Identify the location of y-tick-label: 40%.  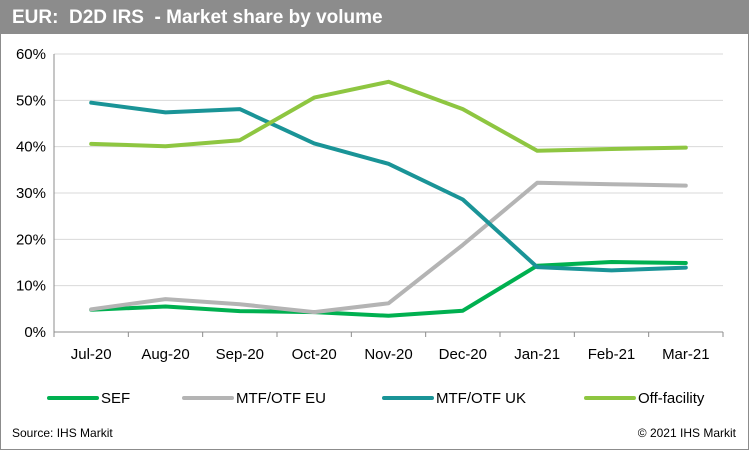
(31, 147).